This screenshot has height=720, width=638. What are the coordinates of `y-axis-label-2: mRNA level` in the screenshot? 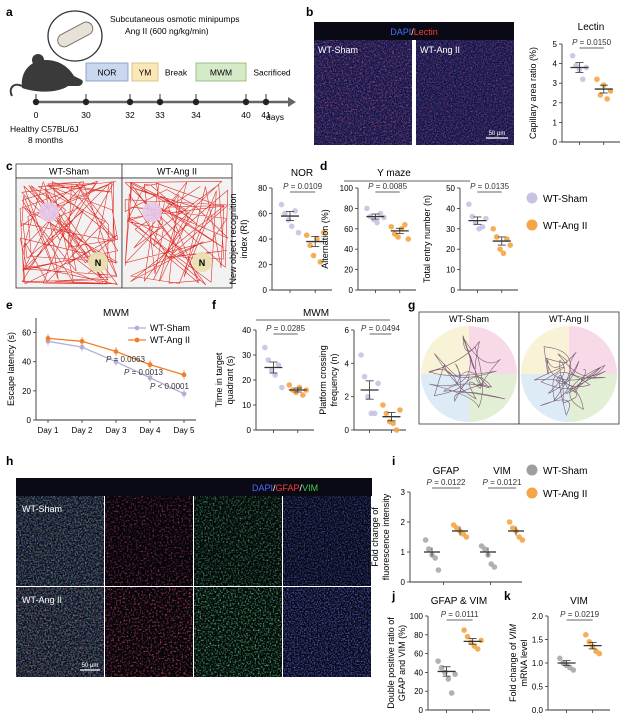 It's located at (524, 662).